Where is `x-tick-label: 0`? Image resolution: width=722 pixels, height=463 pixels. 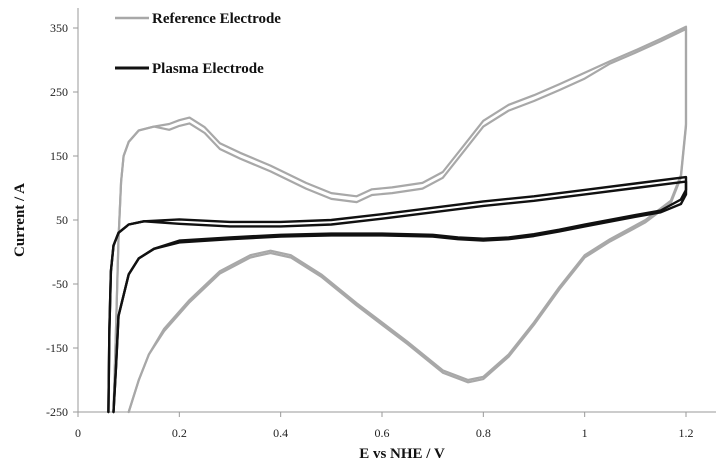 x-tick-label: 0 is located at coordinates (78, 433).